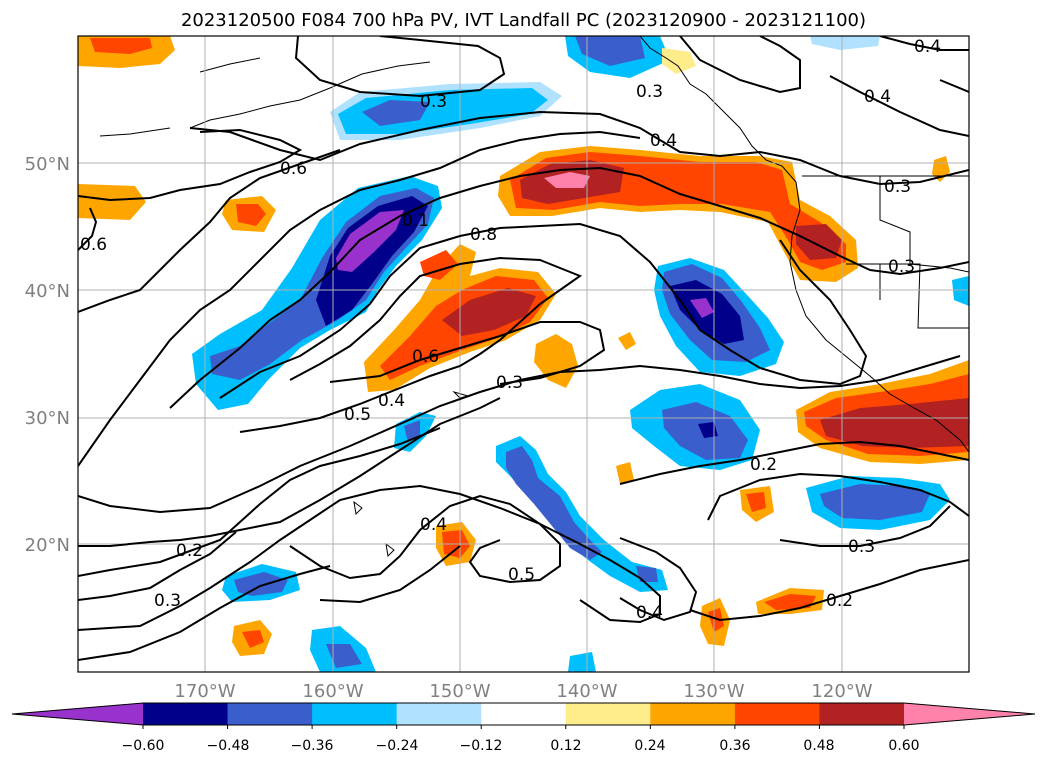  I want to click on lon-label: 130°W, so click(713, 691).